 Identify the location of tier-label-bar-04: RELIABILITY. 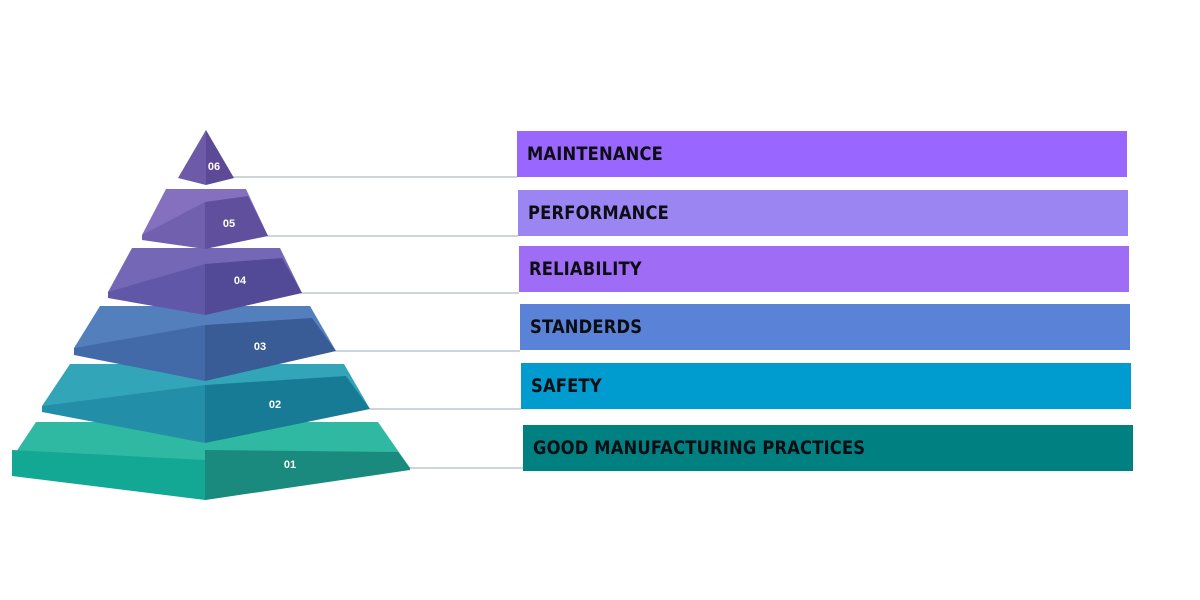
(824, 269).